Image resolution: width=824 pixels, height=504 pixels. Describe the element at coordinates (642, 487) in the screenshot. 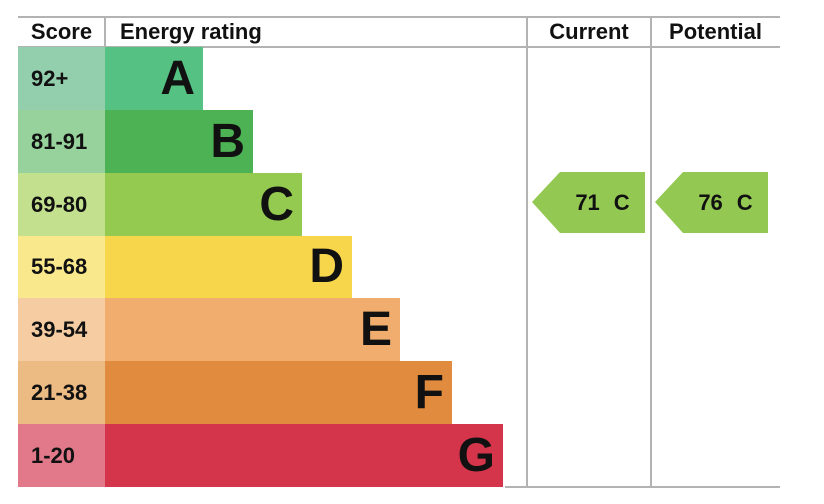

I see `chart-bottom-border` at that location.